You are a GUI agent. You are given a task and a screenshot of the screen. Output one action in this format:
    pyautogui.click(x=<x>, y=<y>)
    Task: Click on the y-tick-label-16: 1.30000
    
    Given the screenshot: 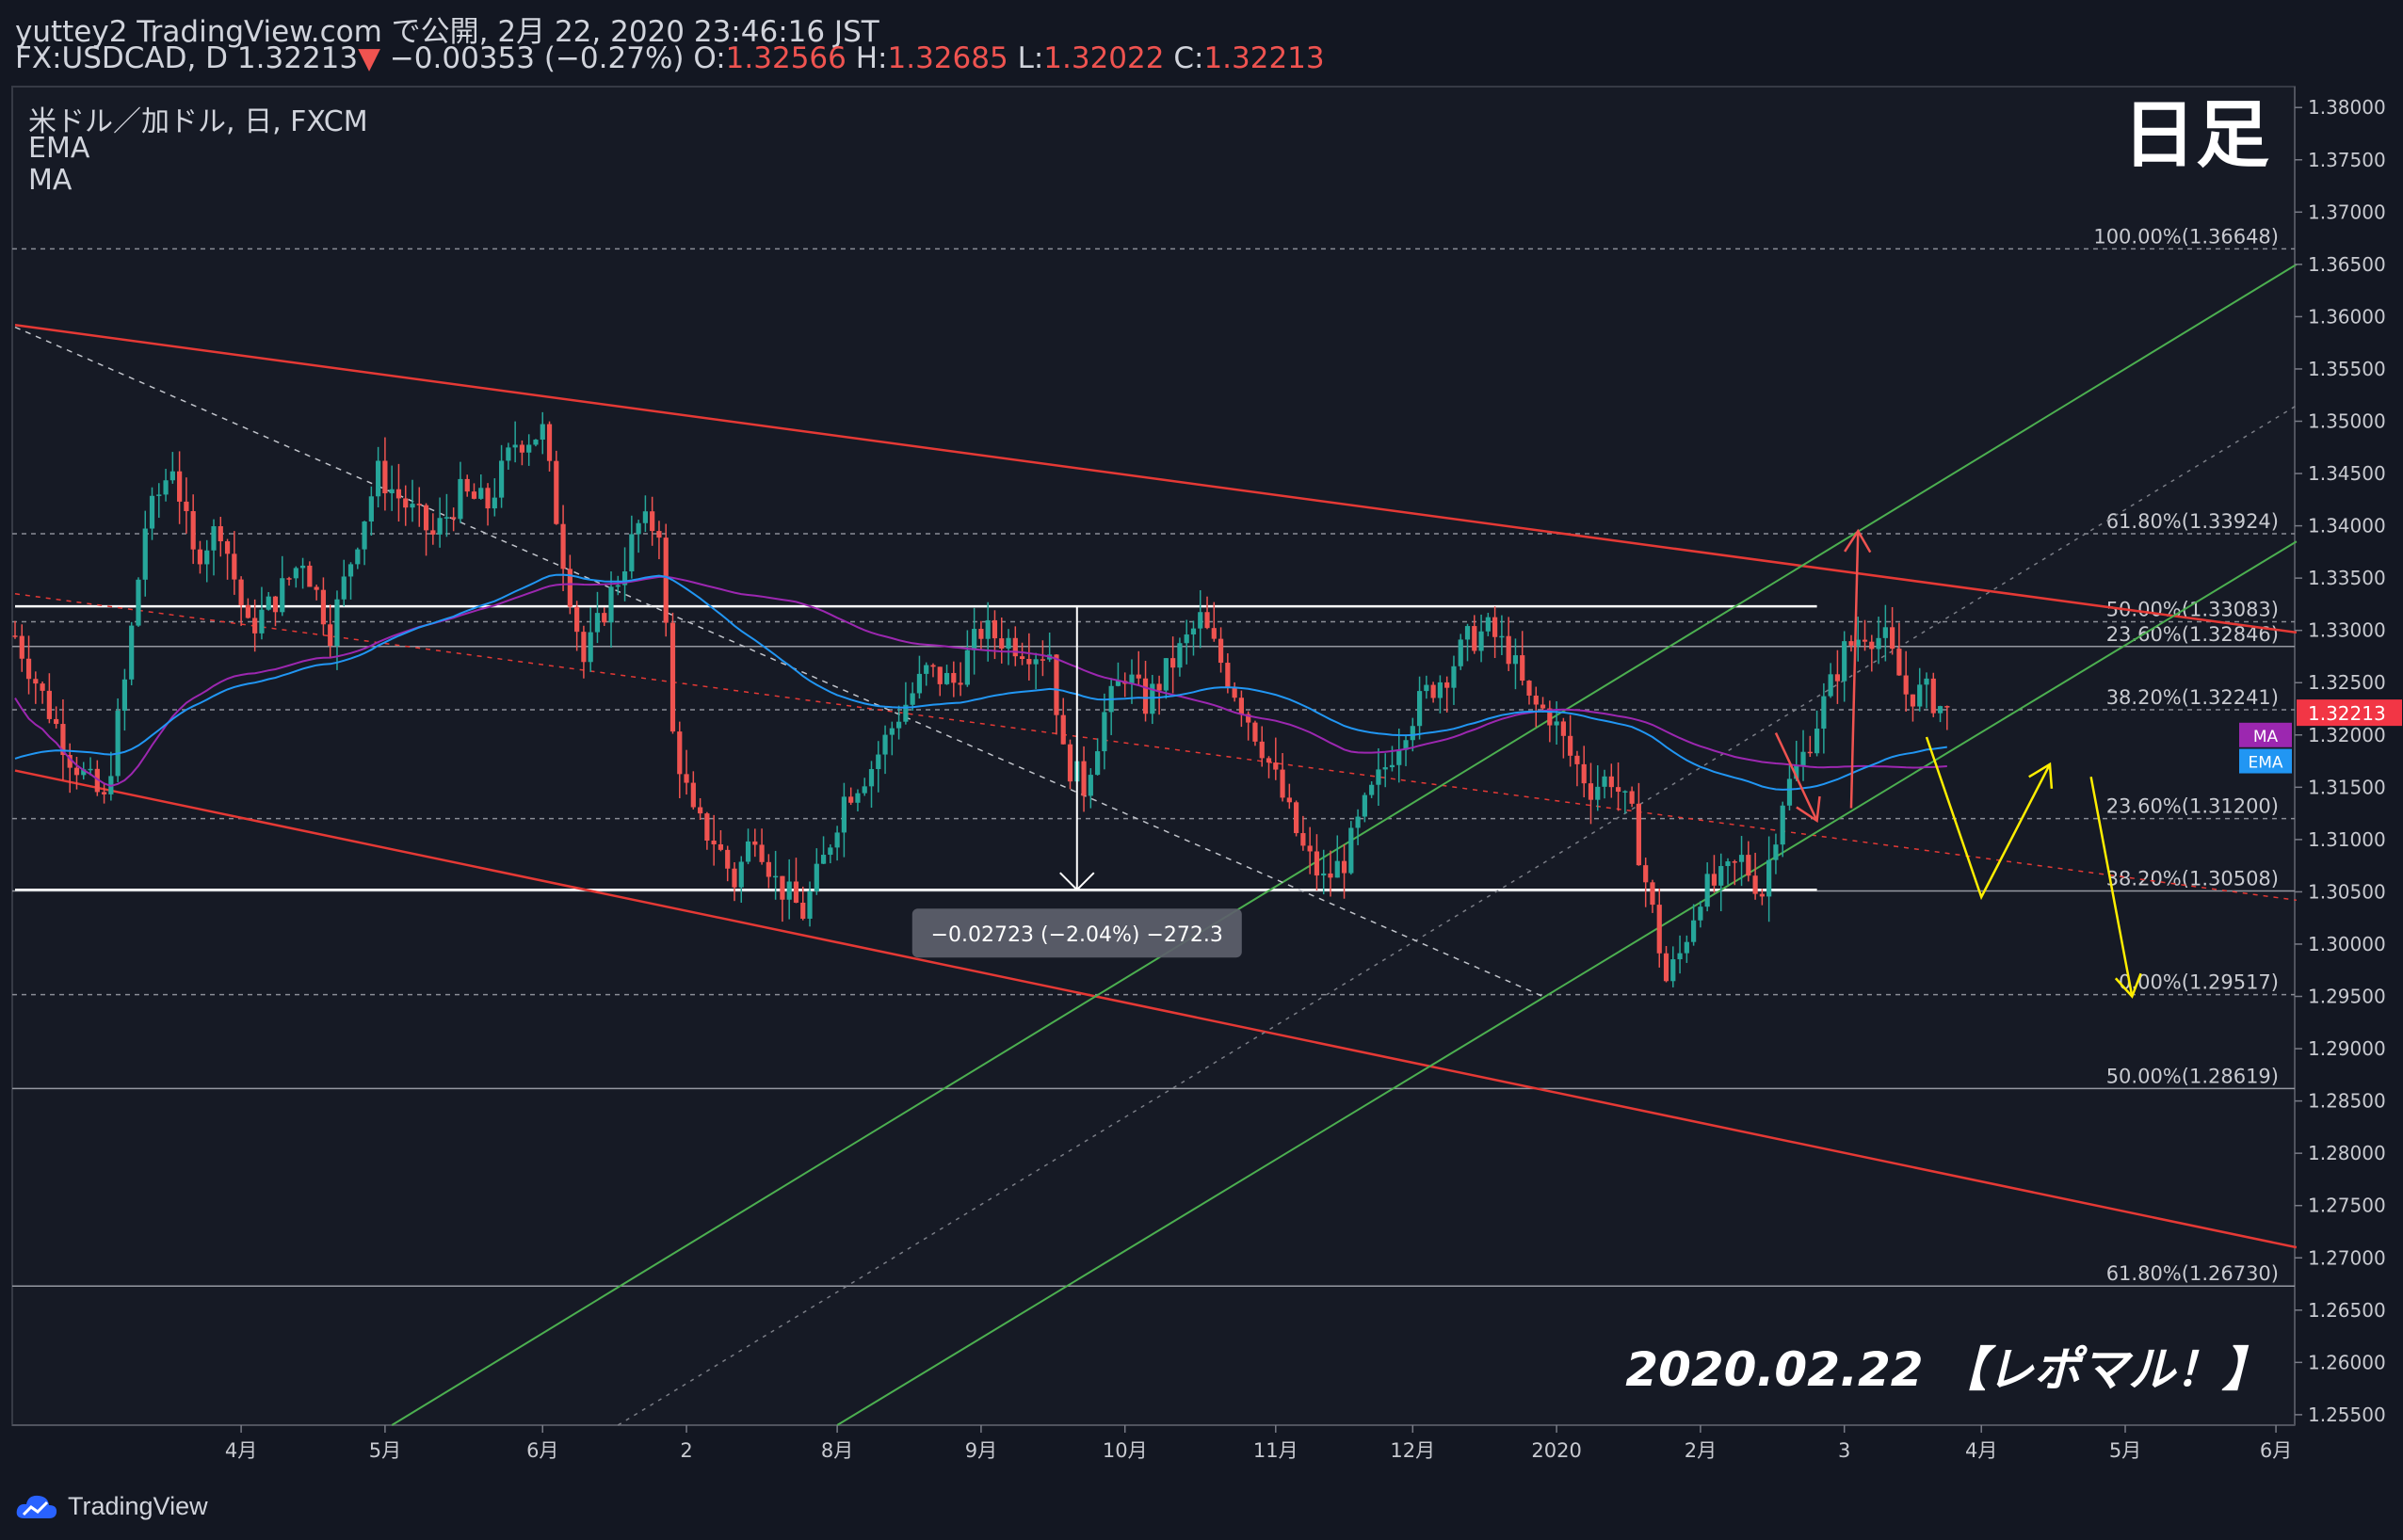 What is the action you would take?
    pyautogui.click(x=2347, y=944)
    